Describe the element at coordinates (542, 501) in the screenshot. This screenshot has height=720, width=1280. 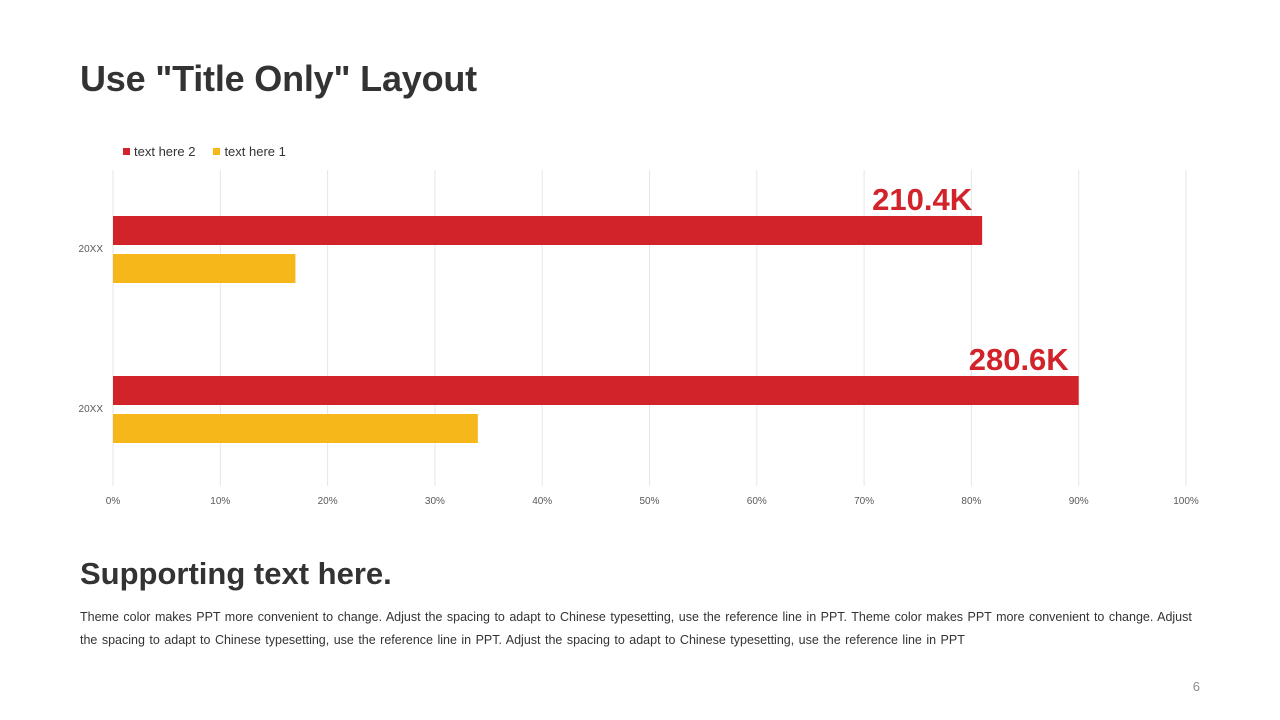
I see `x-tick-label: 40%` at that location.